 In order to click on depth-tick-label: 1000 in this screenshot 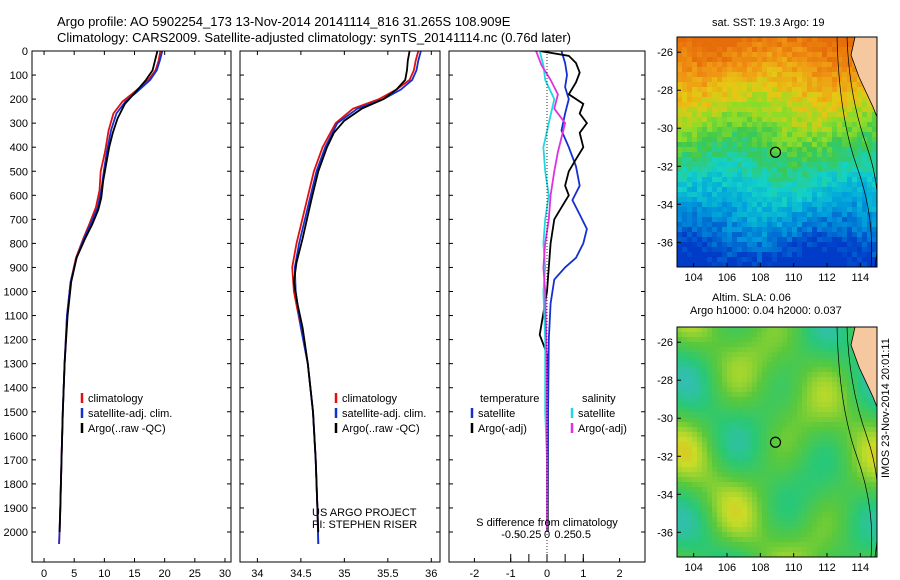, I will do `click(16, 293)`.